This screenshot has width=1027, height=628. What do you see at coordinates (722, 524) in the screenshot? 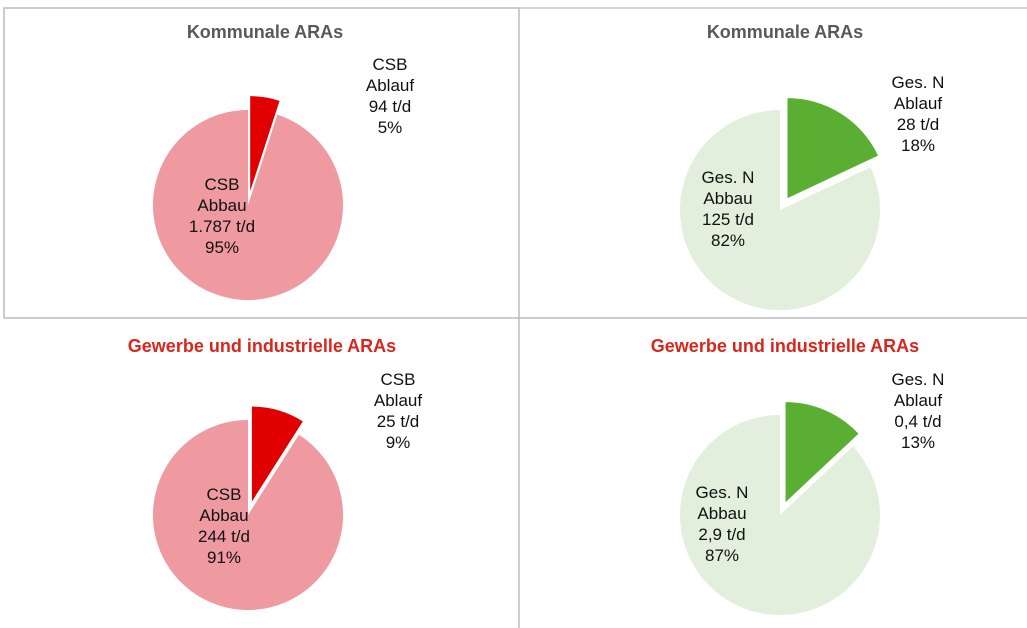
I see `slice-label: Ges. N Abbau 2,9 t/d 87%` at bounding box center [722, 524].